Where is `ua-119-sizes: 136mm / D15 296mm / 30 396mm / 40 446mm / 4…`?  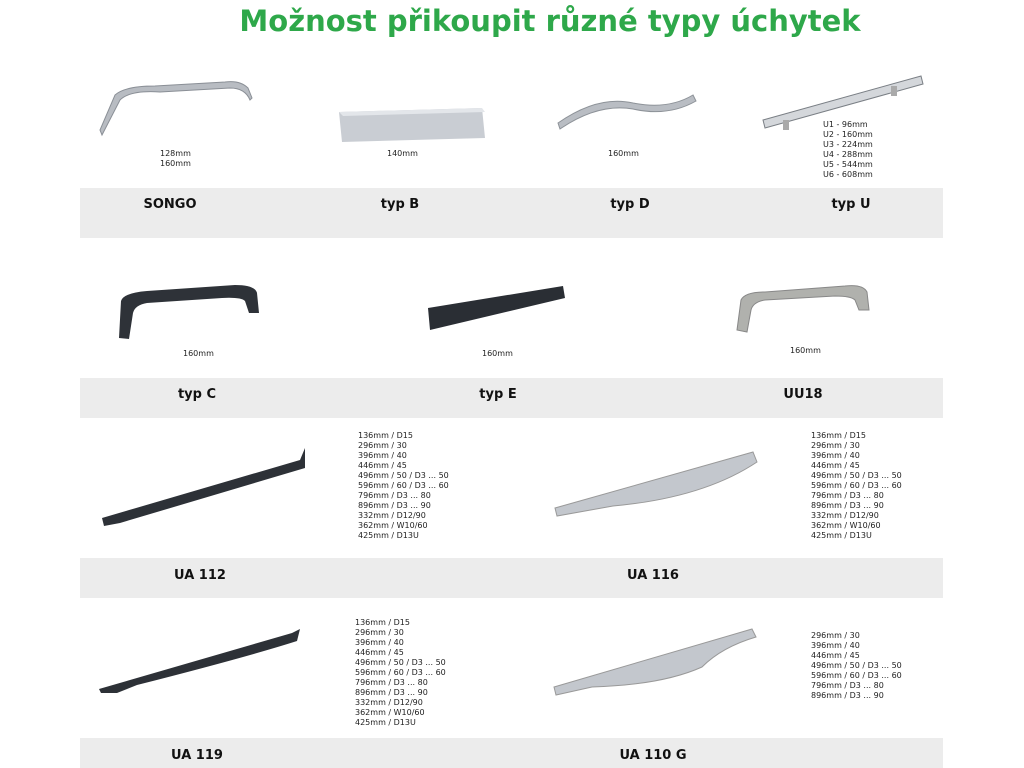
ua-119-sizes: 136mm / D15 296mm / 30 396mm / 40 446mm / 4… is located at coordinates (400, 672).